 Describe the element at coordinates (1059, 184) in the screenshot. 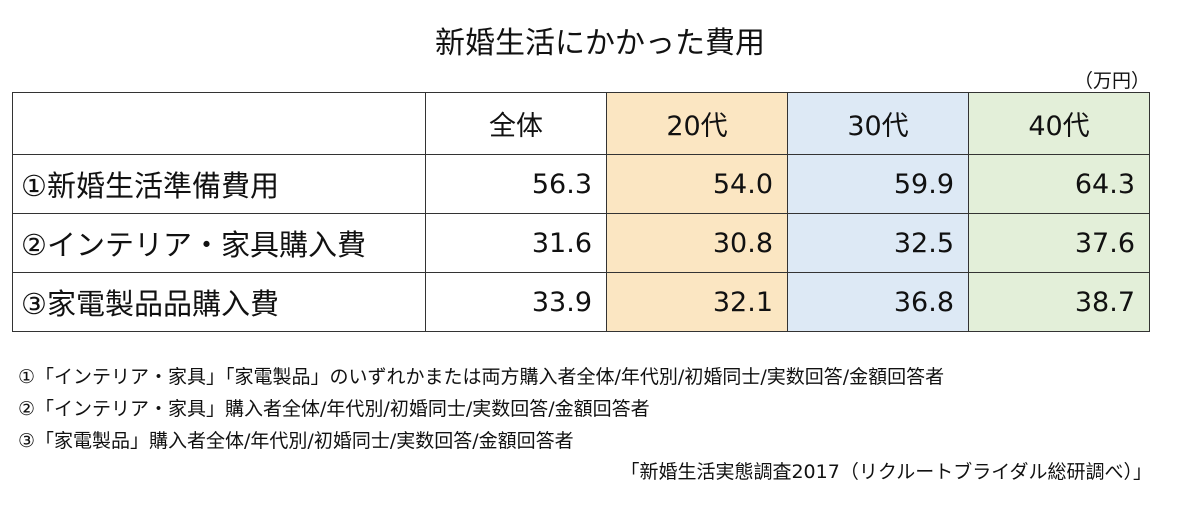

I see `value-cell: 64.3` at that location.